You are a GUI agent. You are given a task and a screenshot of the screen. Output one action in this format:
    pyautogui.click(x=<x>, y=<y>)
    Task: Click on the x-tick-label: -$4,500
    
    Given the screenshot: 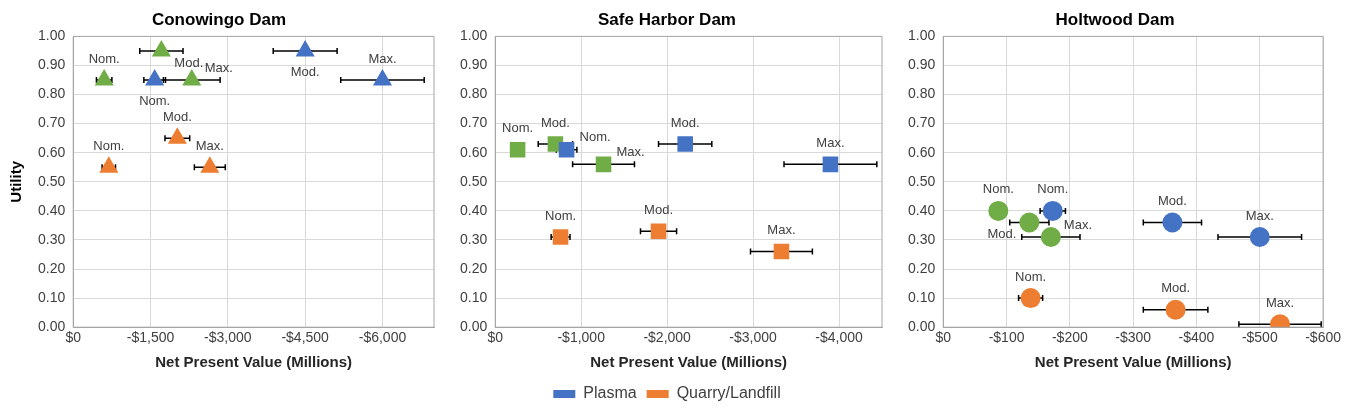 What is the action you would take?
    pyautogui.click(x=305, y=337)
    